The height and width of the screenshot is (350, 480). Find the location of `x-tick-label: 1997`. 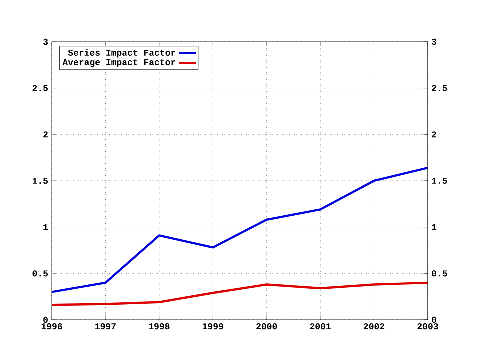

x-tick-label: 1997 is located at coordinates (106, 327).